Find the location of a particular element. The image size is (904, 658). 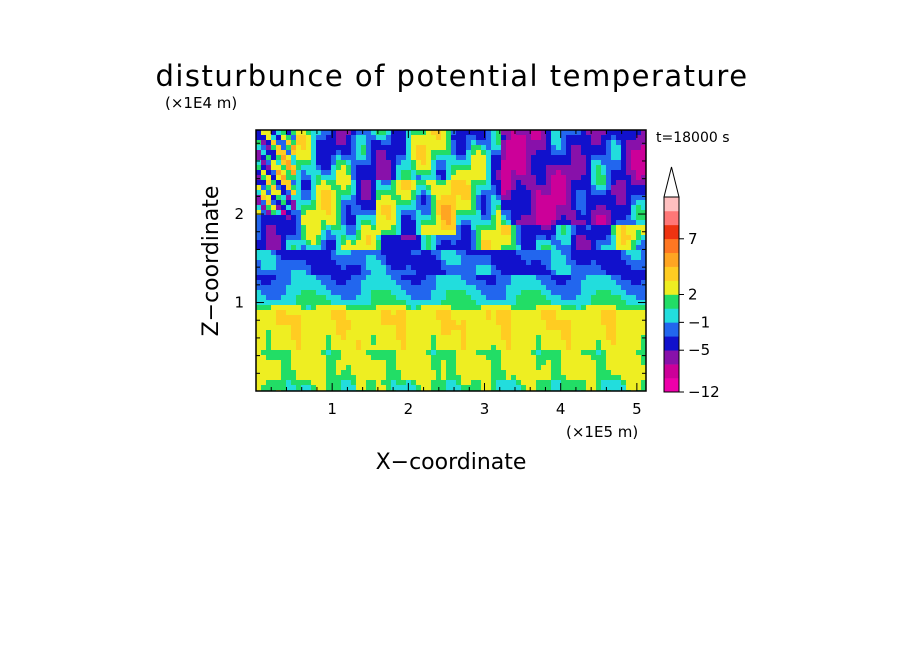

x-units-label: (×1E5 m) is located at coordinates (602, 432).